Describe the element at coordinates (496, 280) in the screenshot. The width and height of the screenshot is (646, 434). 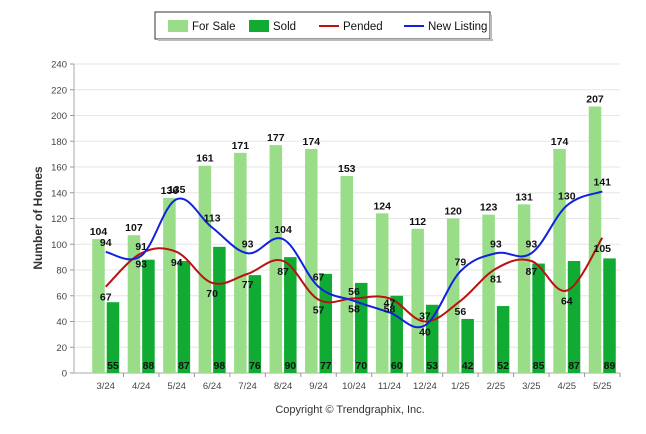
I see `label-pended: 81` at that location.